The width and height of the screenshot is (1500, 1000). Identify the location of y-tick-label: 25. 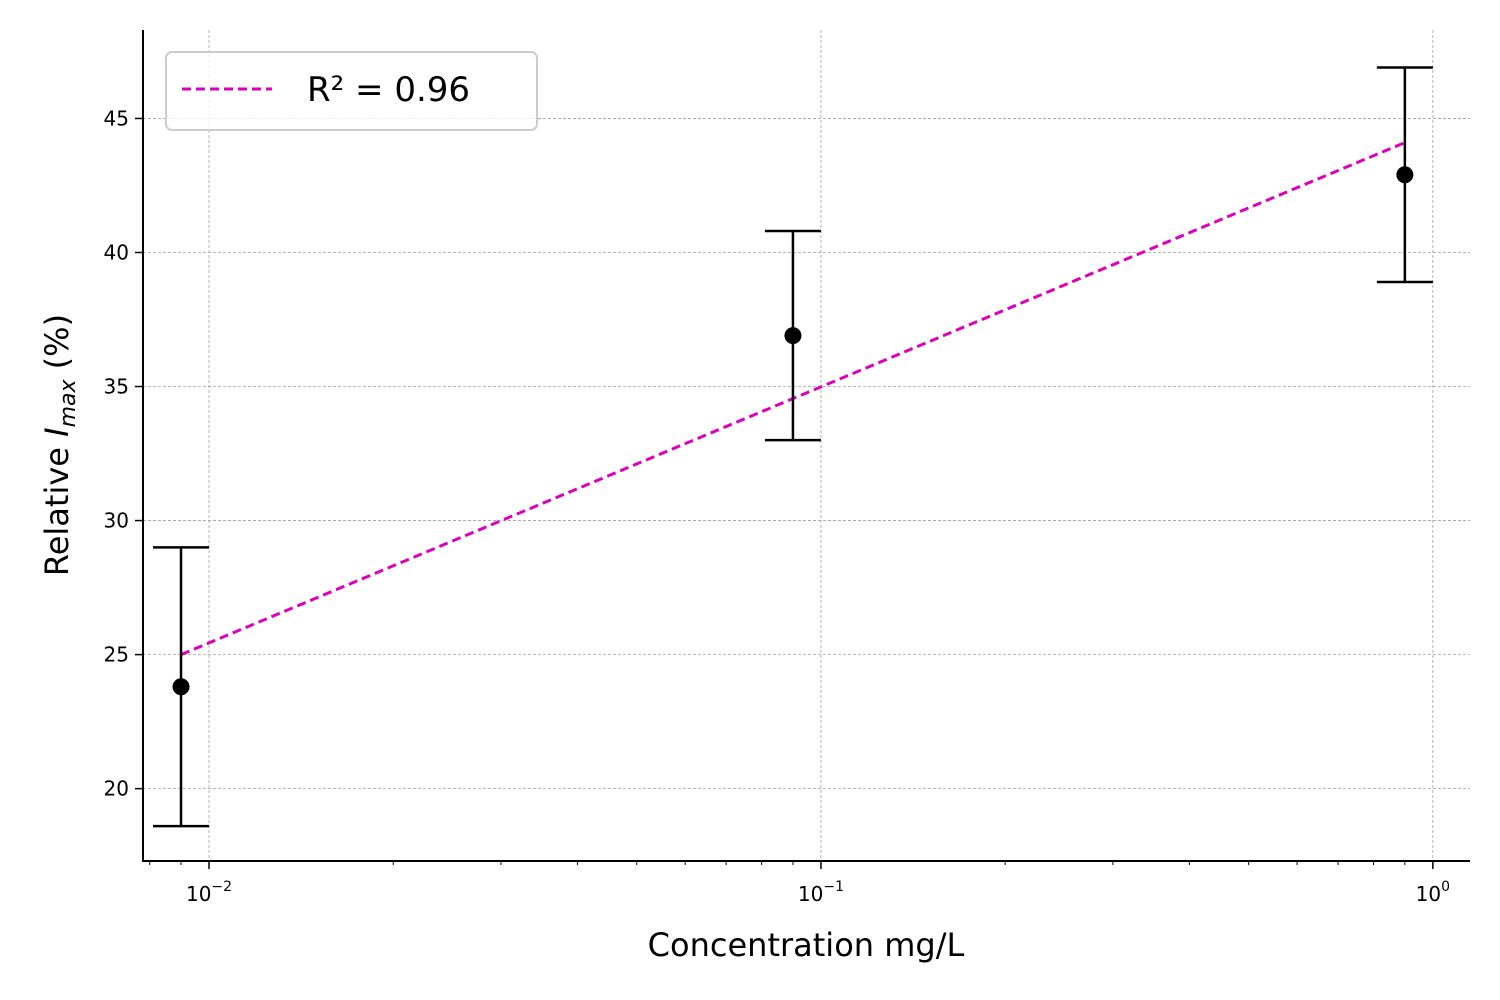
(116, 655).